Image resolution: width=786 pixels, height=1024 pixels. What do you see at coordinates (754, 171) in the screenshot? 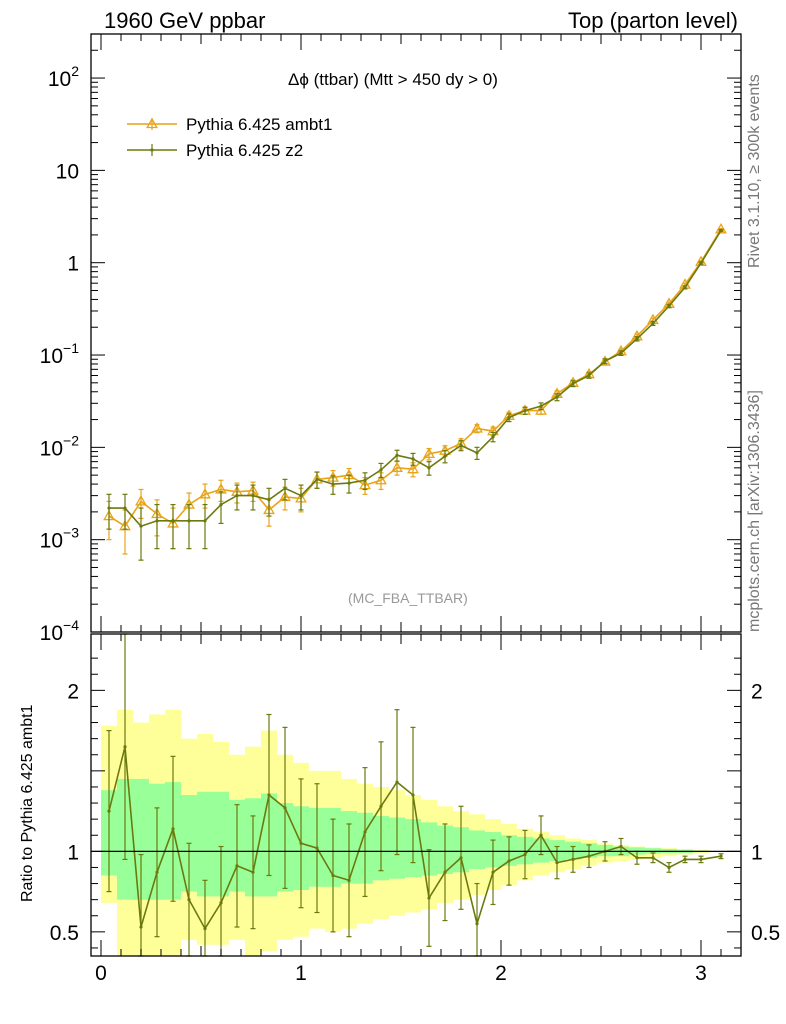
I see `rivet-version-label: Rivet 3.1.10, ≥ 300k events` at bounding box center [754, 171].